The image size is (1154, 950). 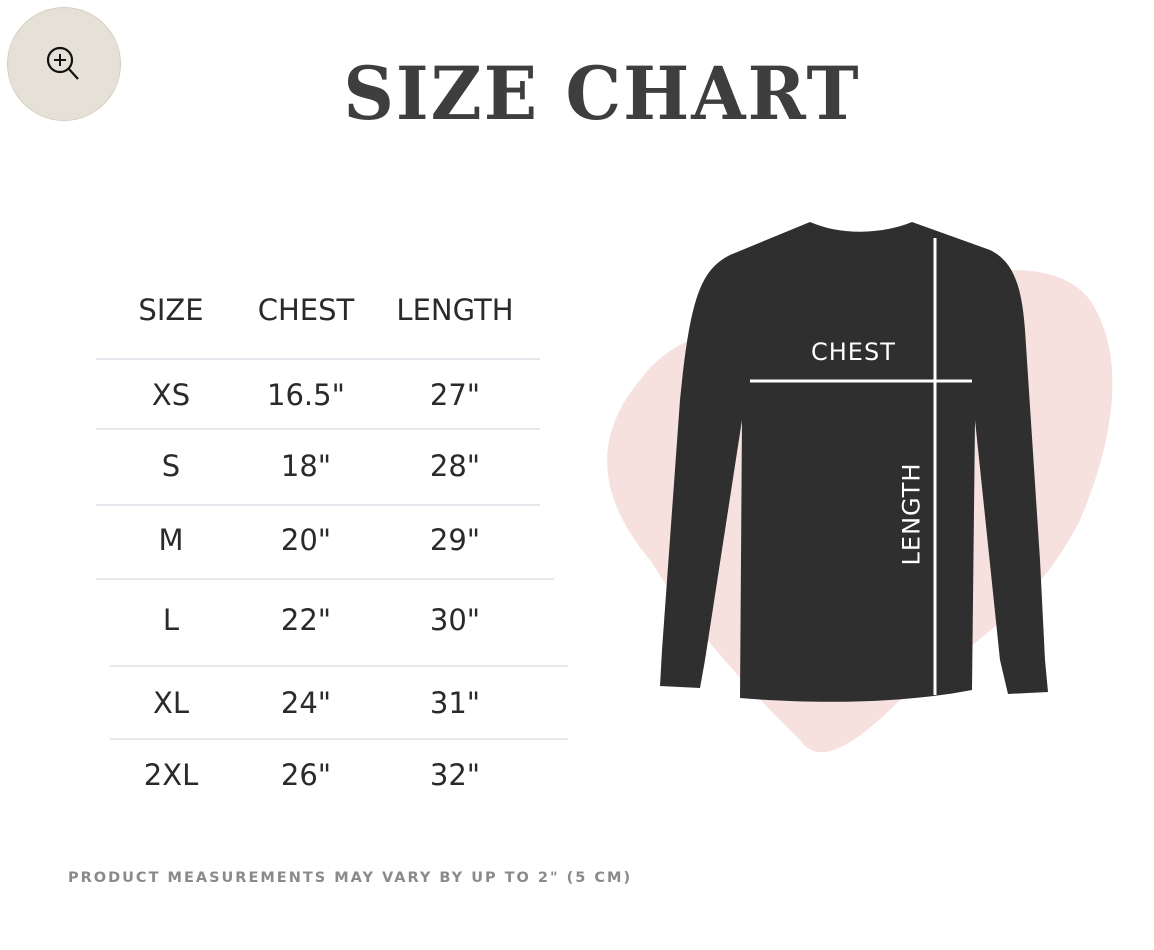 I want to click on zoom-in-icon, so click(x=62, y=63).